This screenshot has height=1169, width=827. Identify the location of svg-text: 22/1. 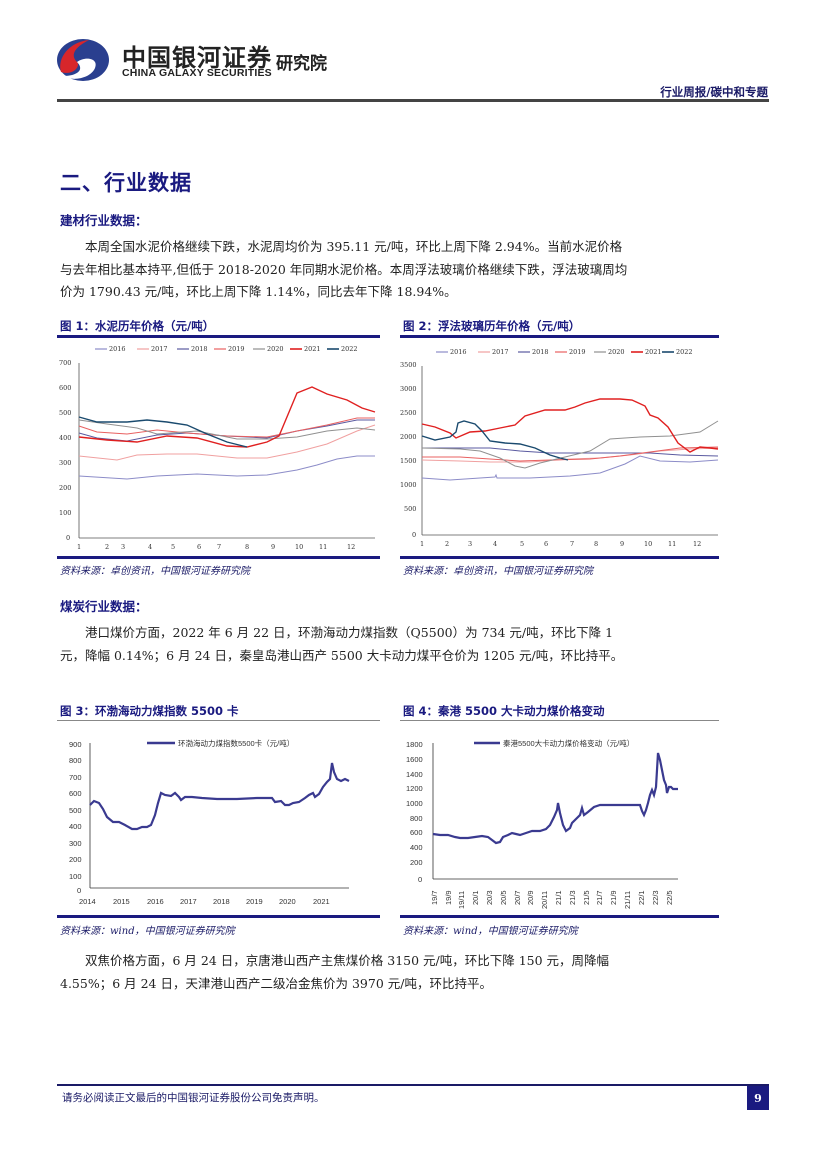
(641, 897).